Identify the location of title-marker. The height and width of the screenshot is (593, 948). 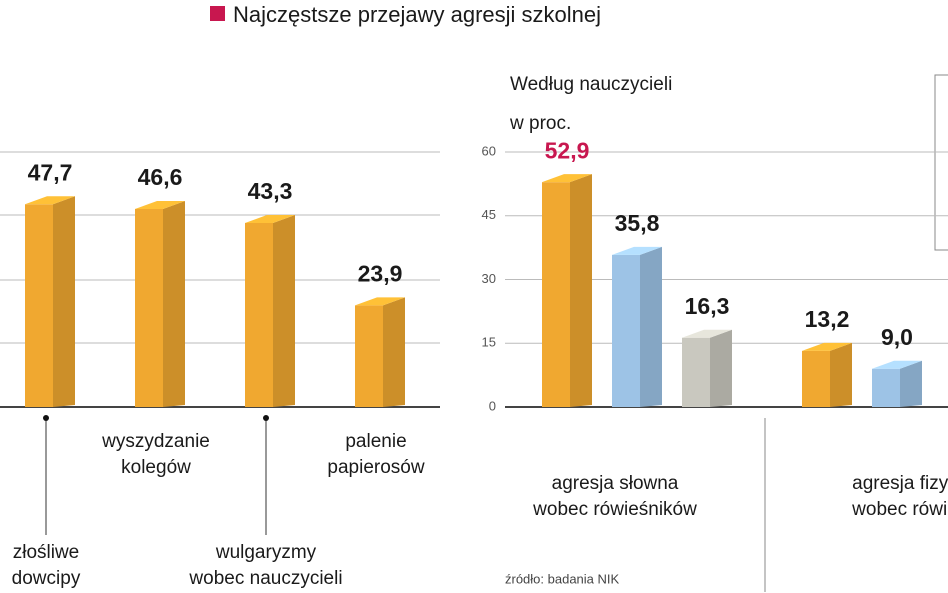
(217, 13).